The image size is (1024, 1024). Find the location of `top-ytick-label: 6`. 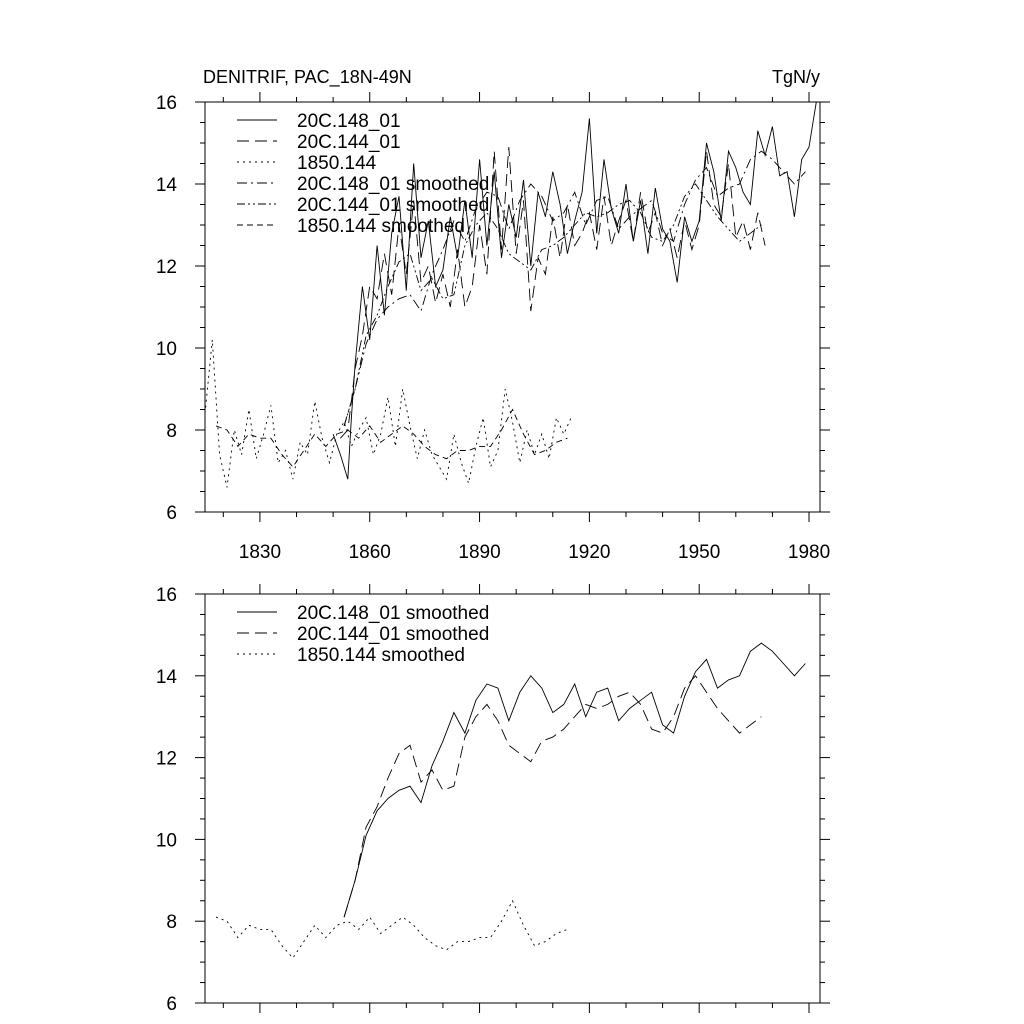

top-ytick-label: 6 is located at coordinates (171, 513).